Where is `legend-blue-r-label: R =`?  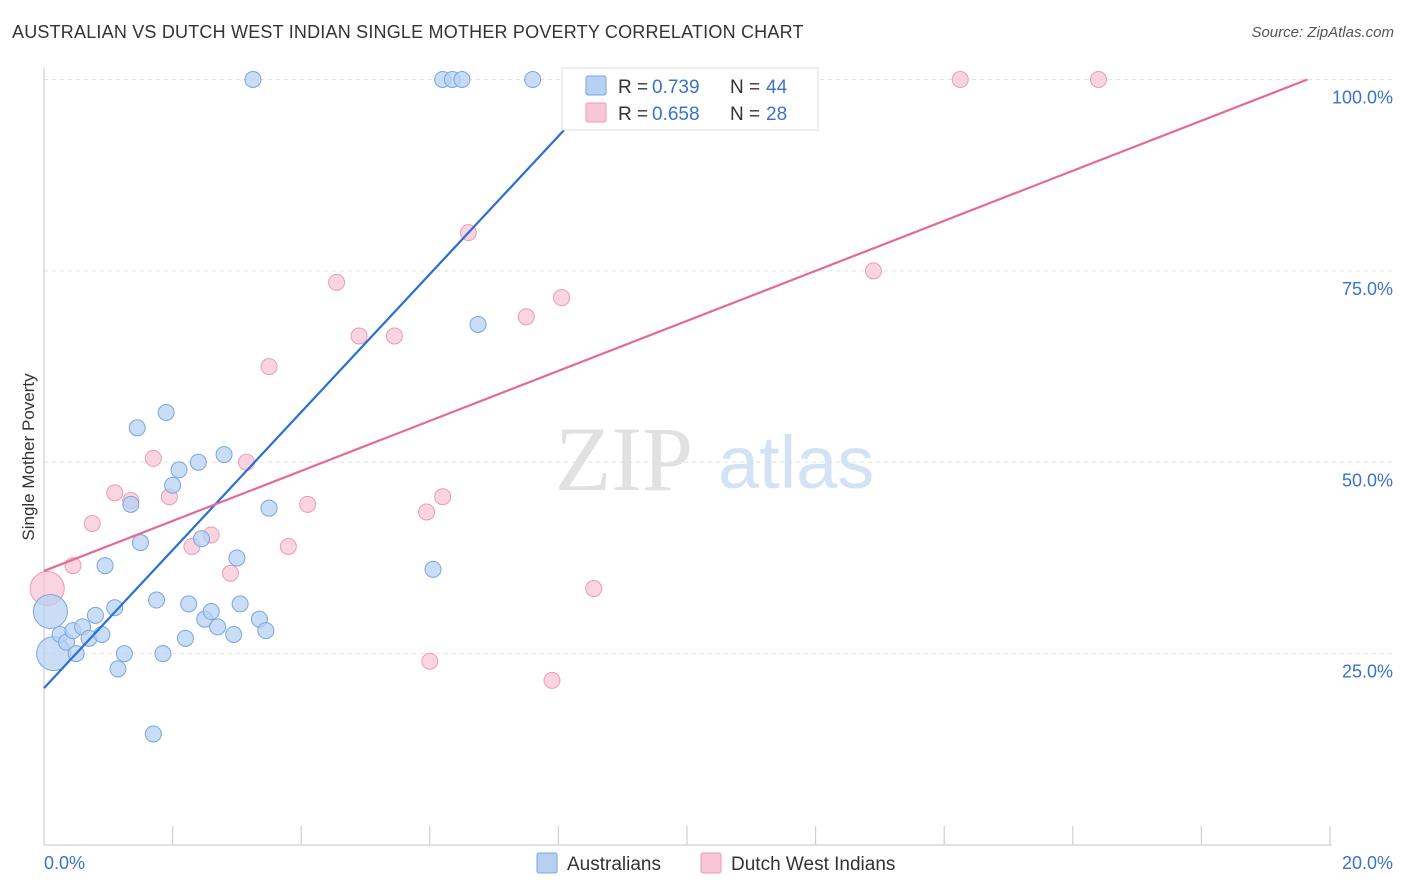 legend-blue-r-label: R = is located at coordinates (633, 87).